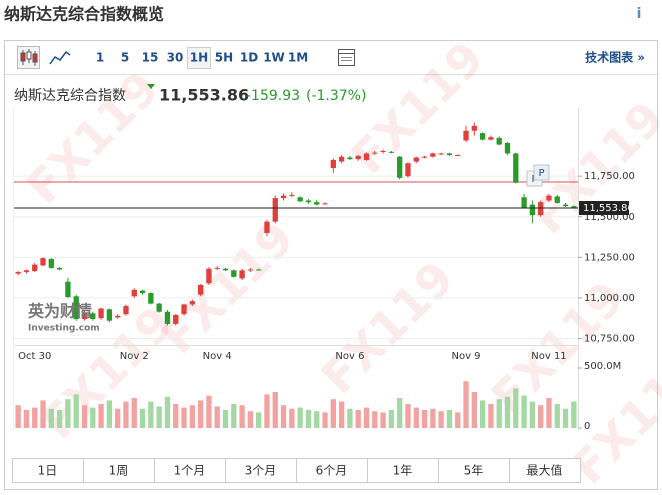 Image resolution: width=662 pixels, height=495 pixels. Describe the element at coordinates (274, 58) in the screenshot. I see `interval-button: 1W` at that location.